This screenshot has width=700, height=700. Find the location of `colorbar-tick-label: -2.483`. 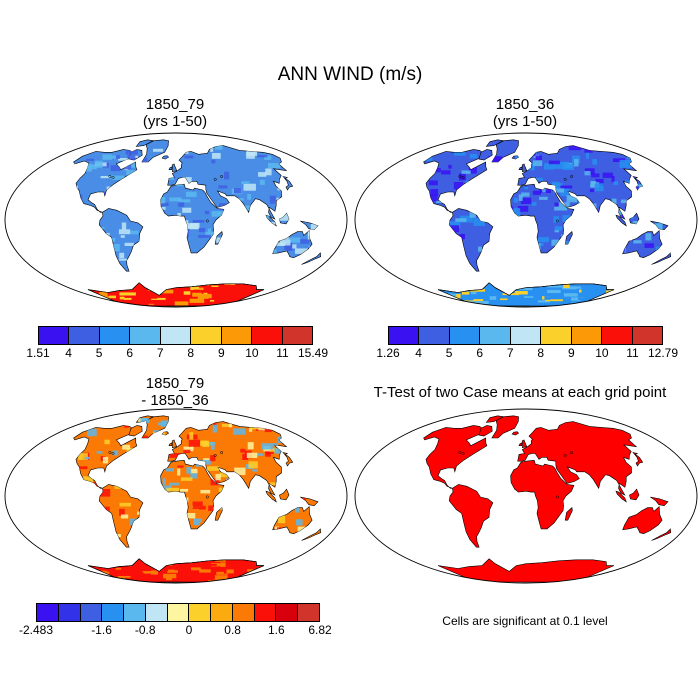

colorbar-tick-label: -2.483 is located at coordinates (36, 630).